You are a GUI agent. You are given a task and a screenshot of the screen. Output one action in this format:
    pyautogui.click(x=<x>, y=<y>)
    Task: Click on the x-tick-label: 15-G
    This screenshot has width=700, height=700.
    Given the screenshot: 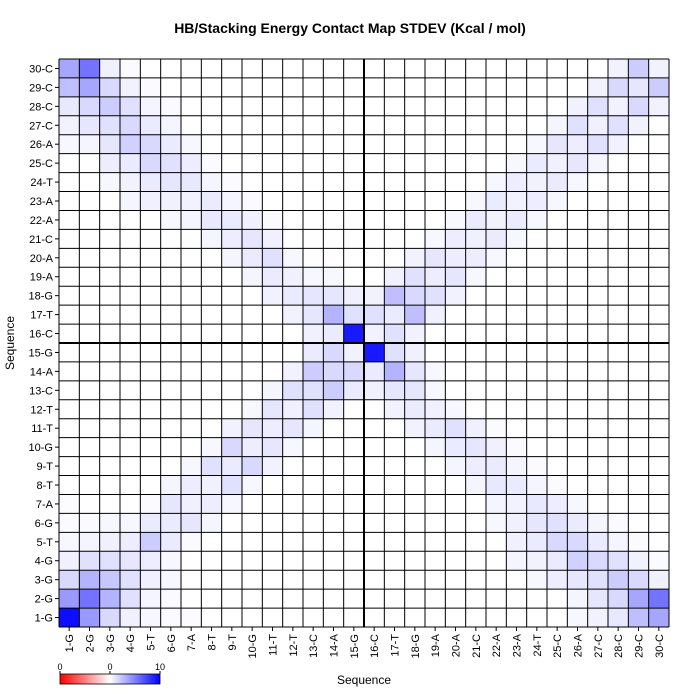 What is the action you would take?
    pyautogui.click(x=355, y=646)
    